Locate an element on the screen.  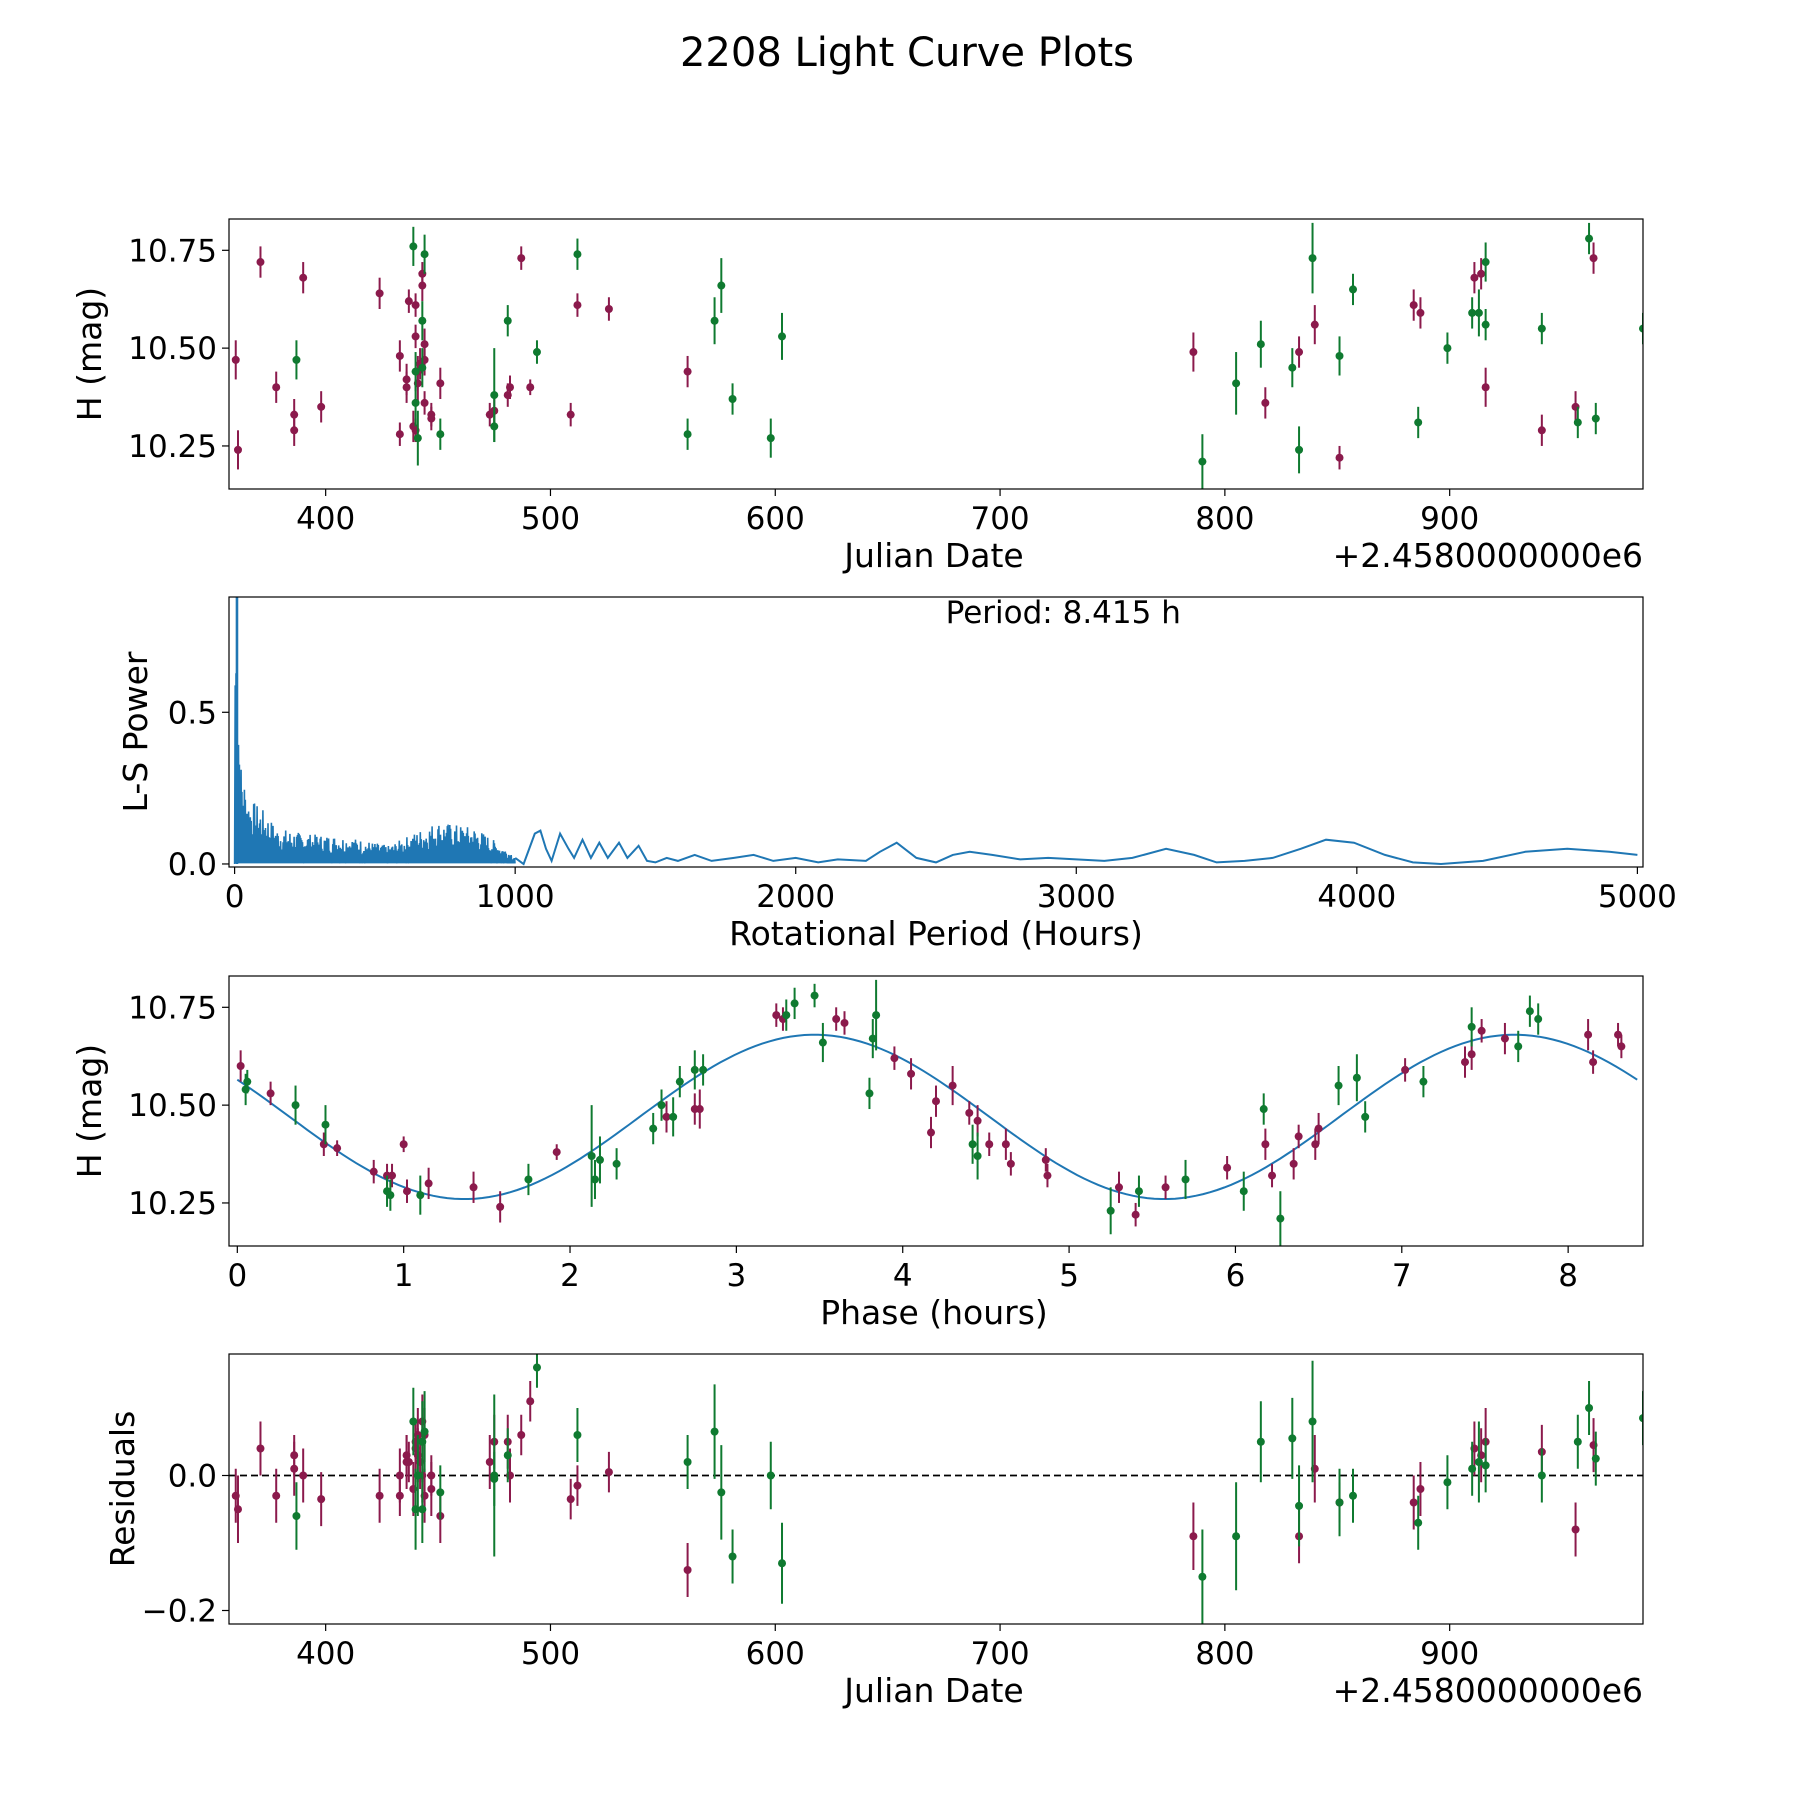
x-axis-label: Julian Date is located at coordinates (933, 1690).